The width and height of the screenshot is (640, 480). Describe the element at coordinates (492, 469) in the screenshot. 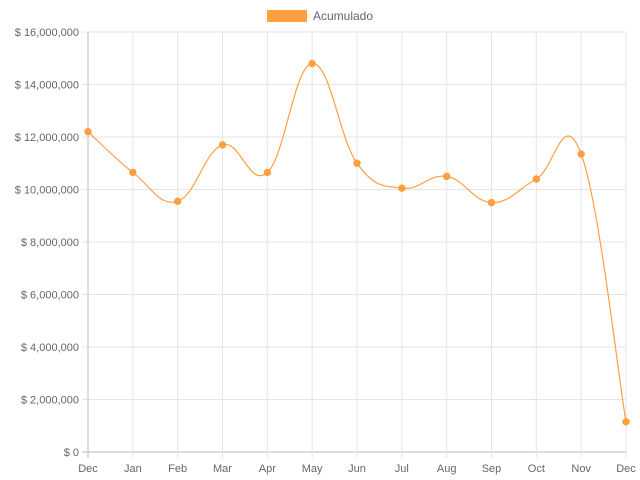

I see `x-tick-label: Sep` at that location.